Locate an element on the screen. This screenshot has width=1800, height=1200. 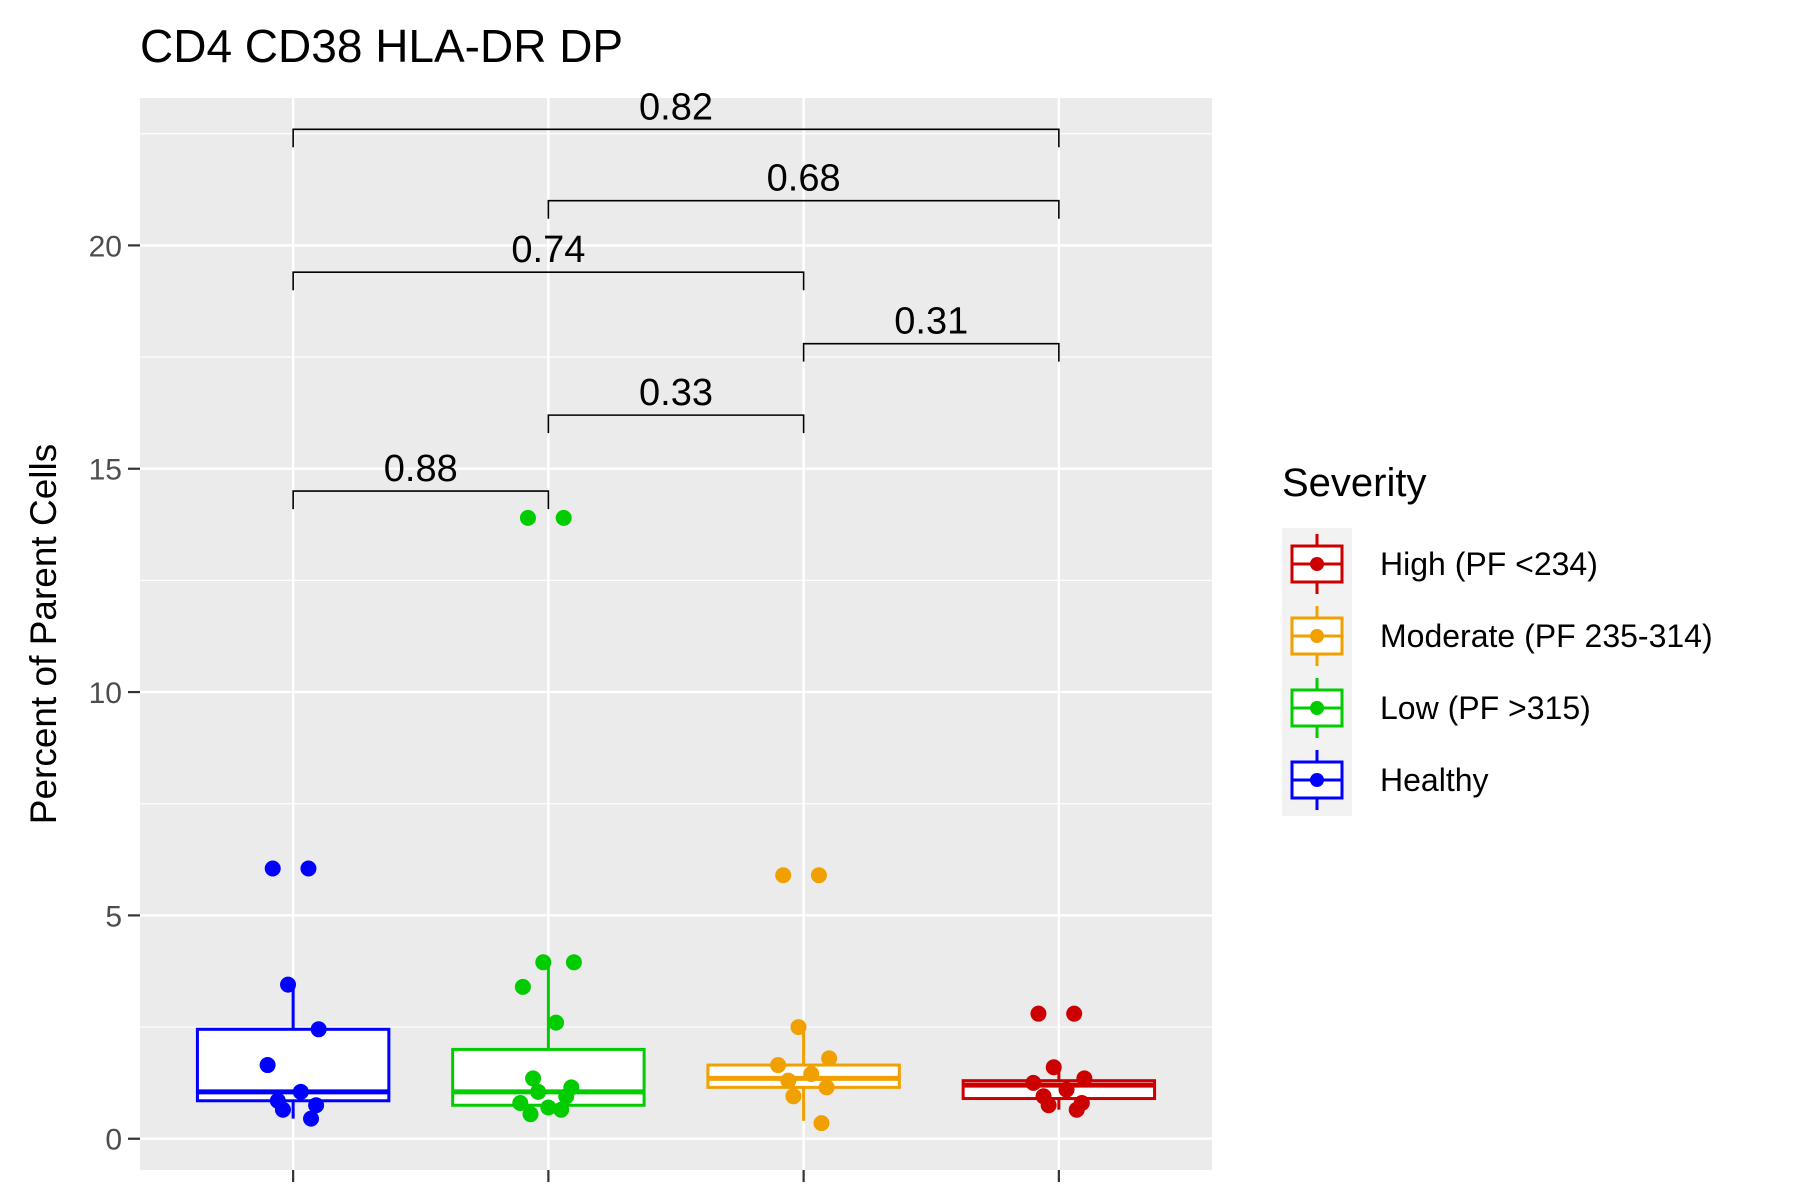
legend-item: Low (PF >315) is located at coordinates (1440, 708).